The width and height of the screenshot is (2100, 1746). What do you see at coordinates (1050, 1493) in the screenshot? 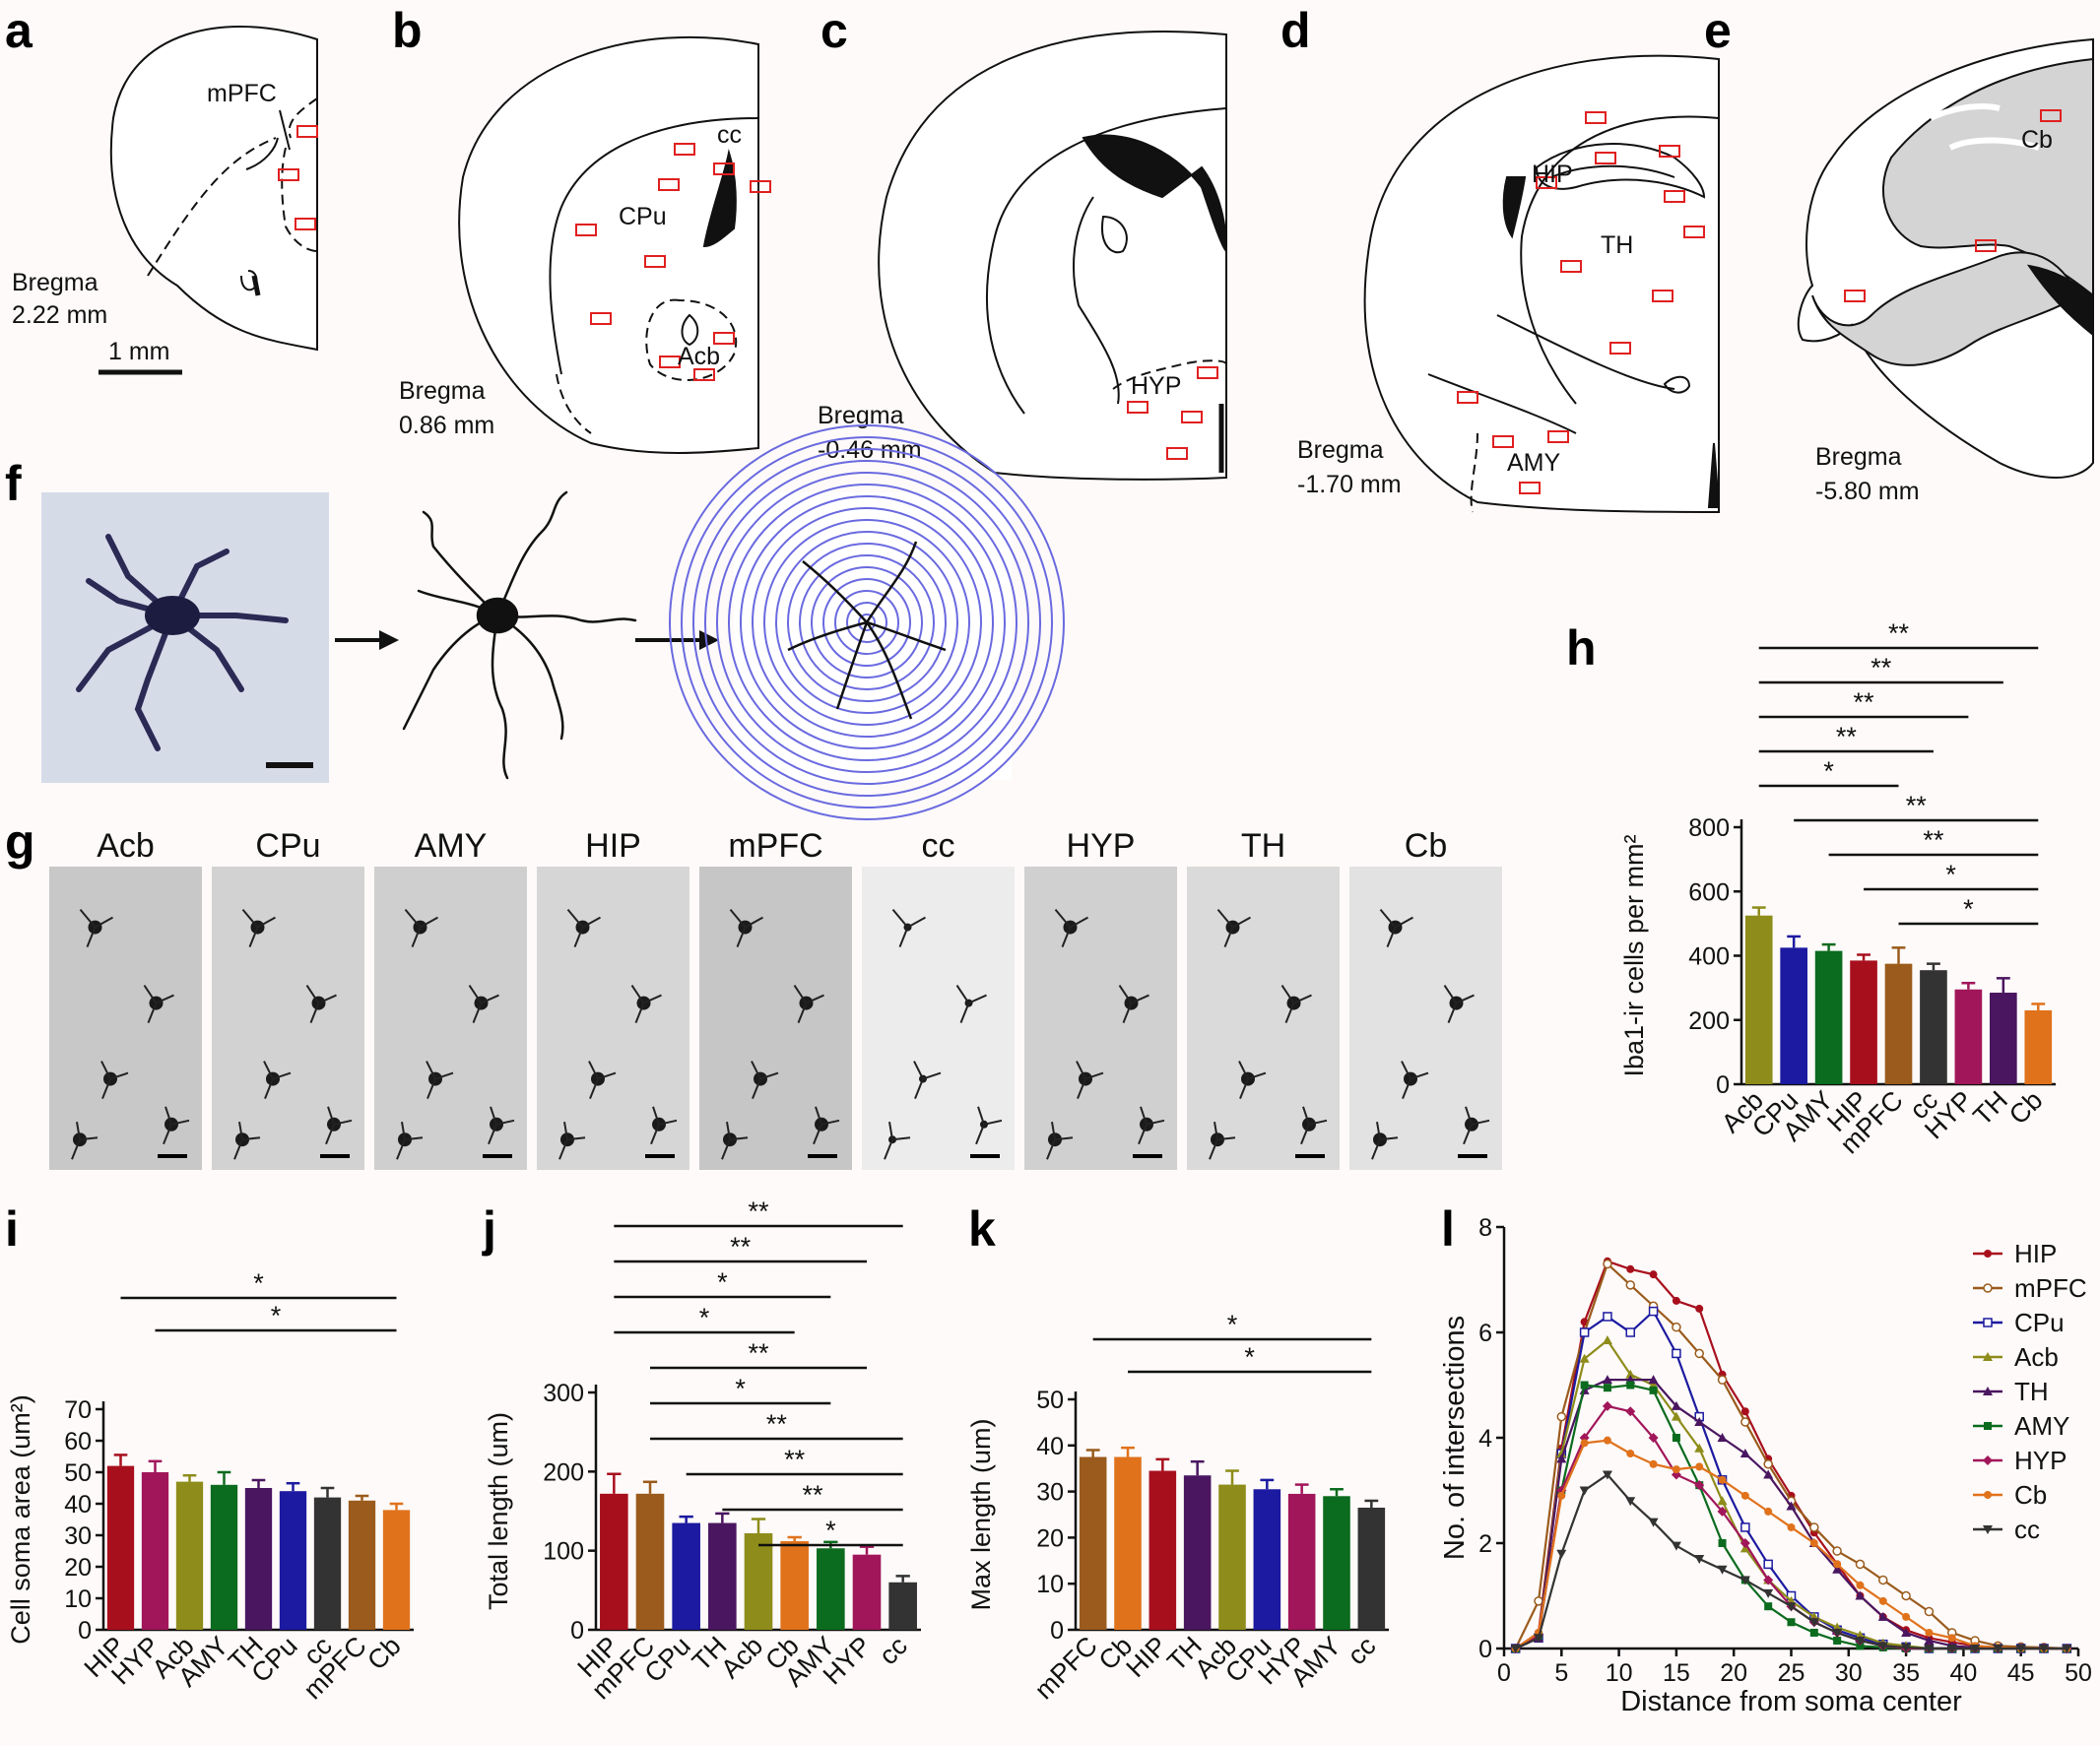
I see `y-tick-label: 30` at bounding box center [1050, 1493].